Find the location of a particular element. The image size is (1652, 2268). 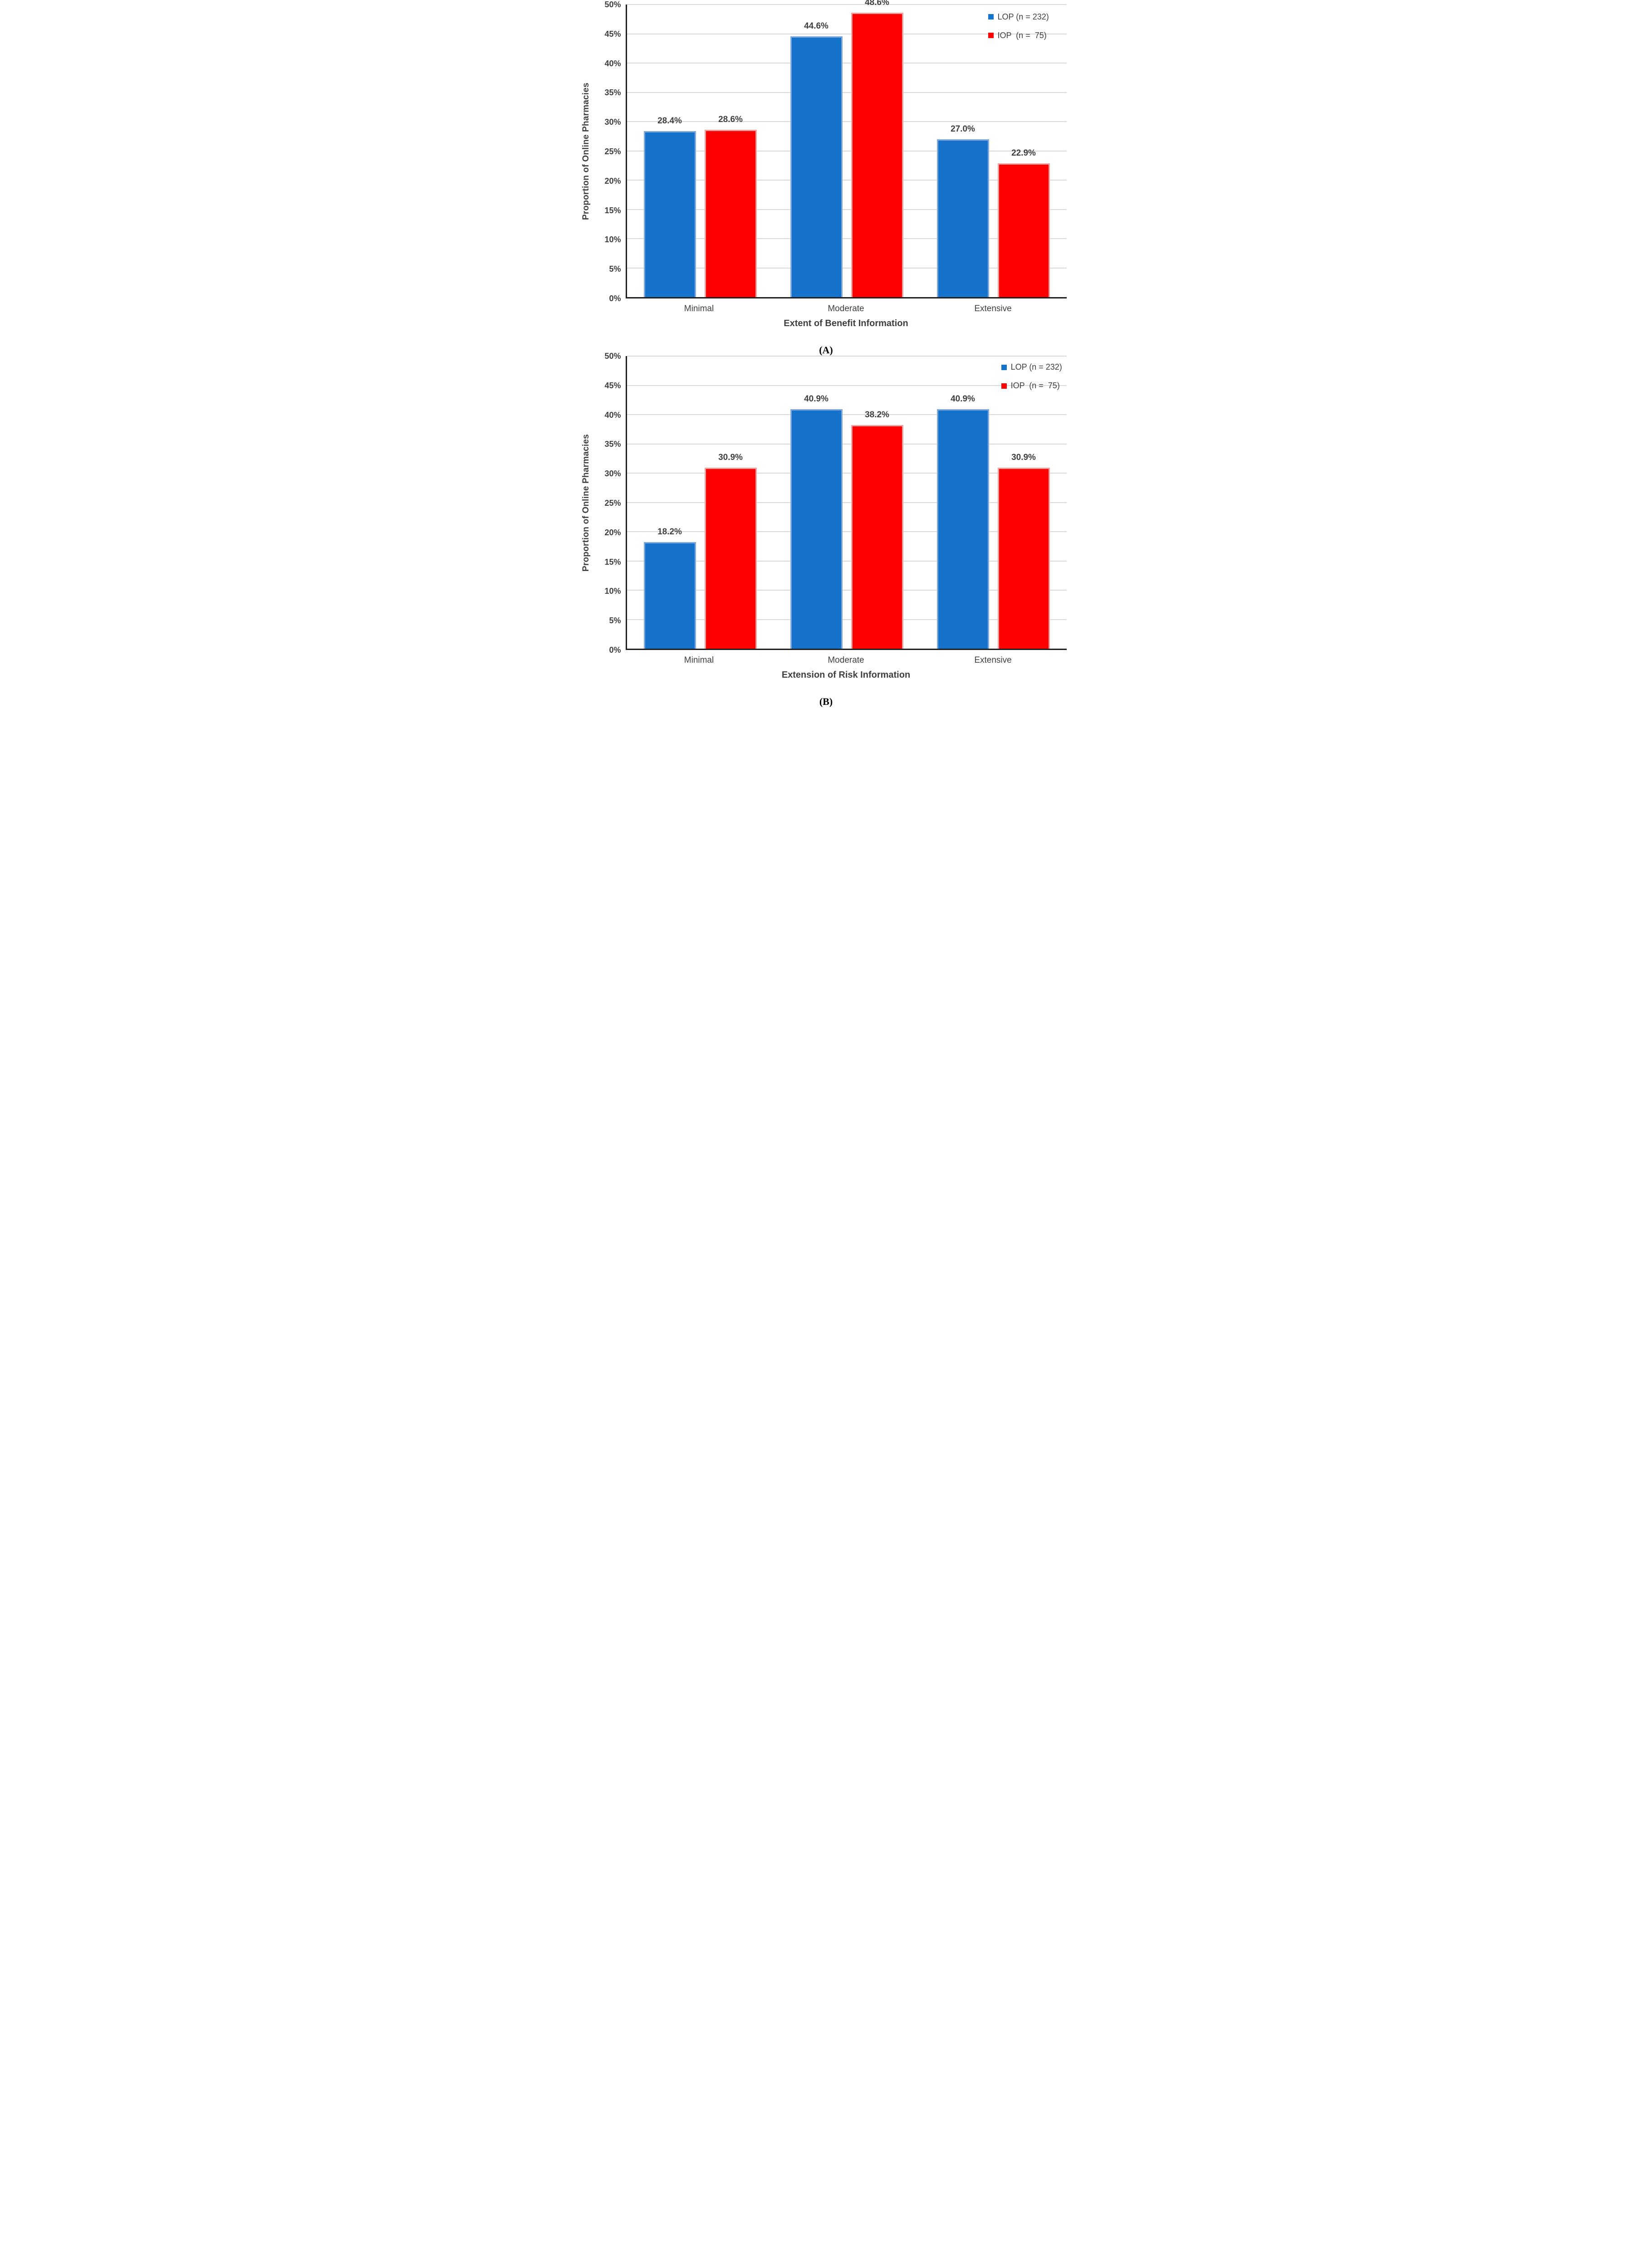

bar-lop-minimal: 28.4% is located at coordinates (669, 206).